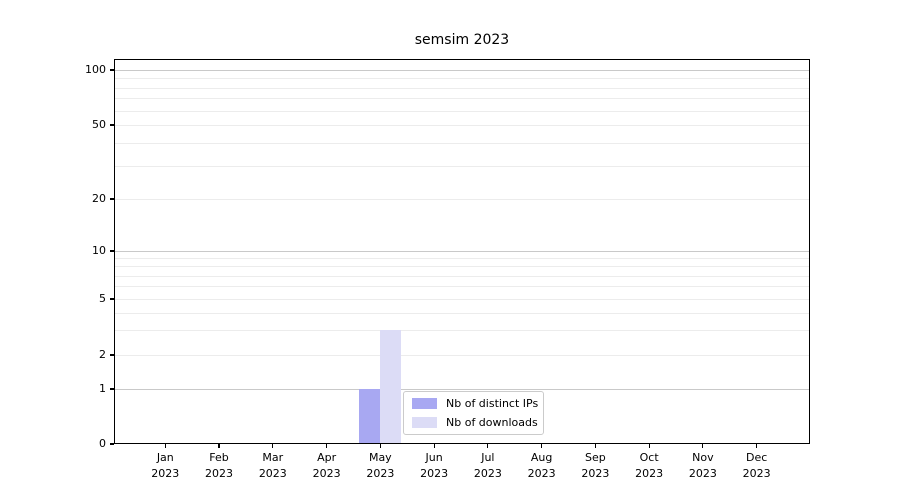 This screenshot has height=500, width=900. What do you see at coordinates (391, 387) in the screenshot?
I see `bar-nb-of-downloads` at bounding box center [391, 387].